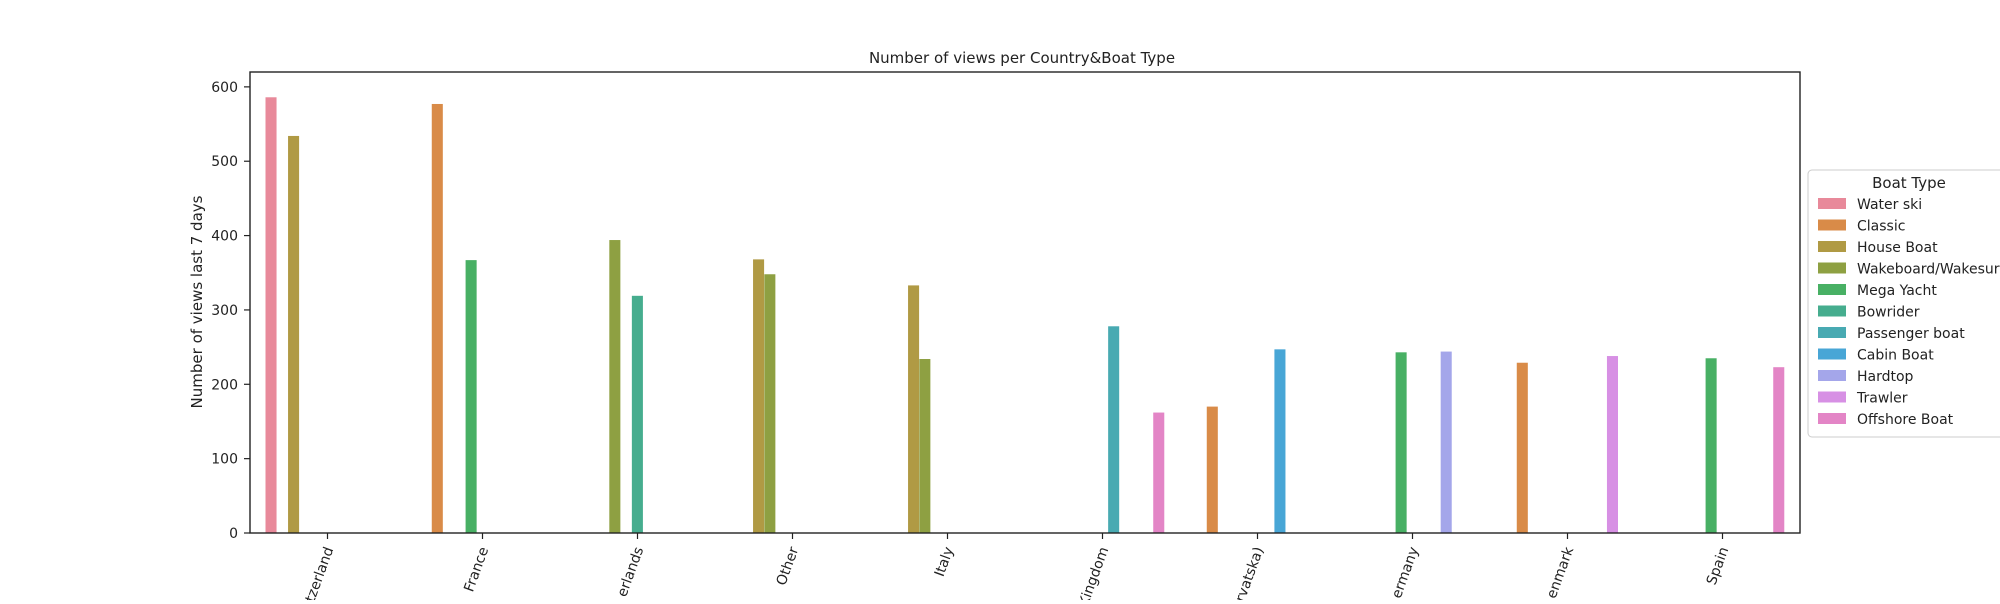 The image size is (2000, 604). What do you see at coordinates (630, 572) in the screenshot?
I see `x-tick-label: erlands` at bounding box center [630, 572].